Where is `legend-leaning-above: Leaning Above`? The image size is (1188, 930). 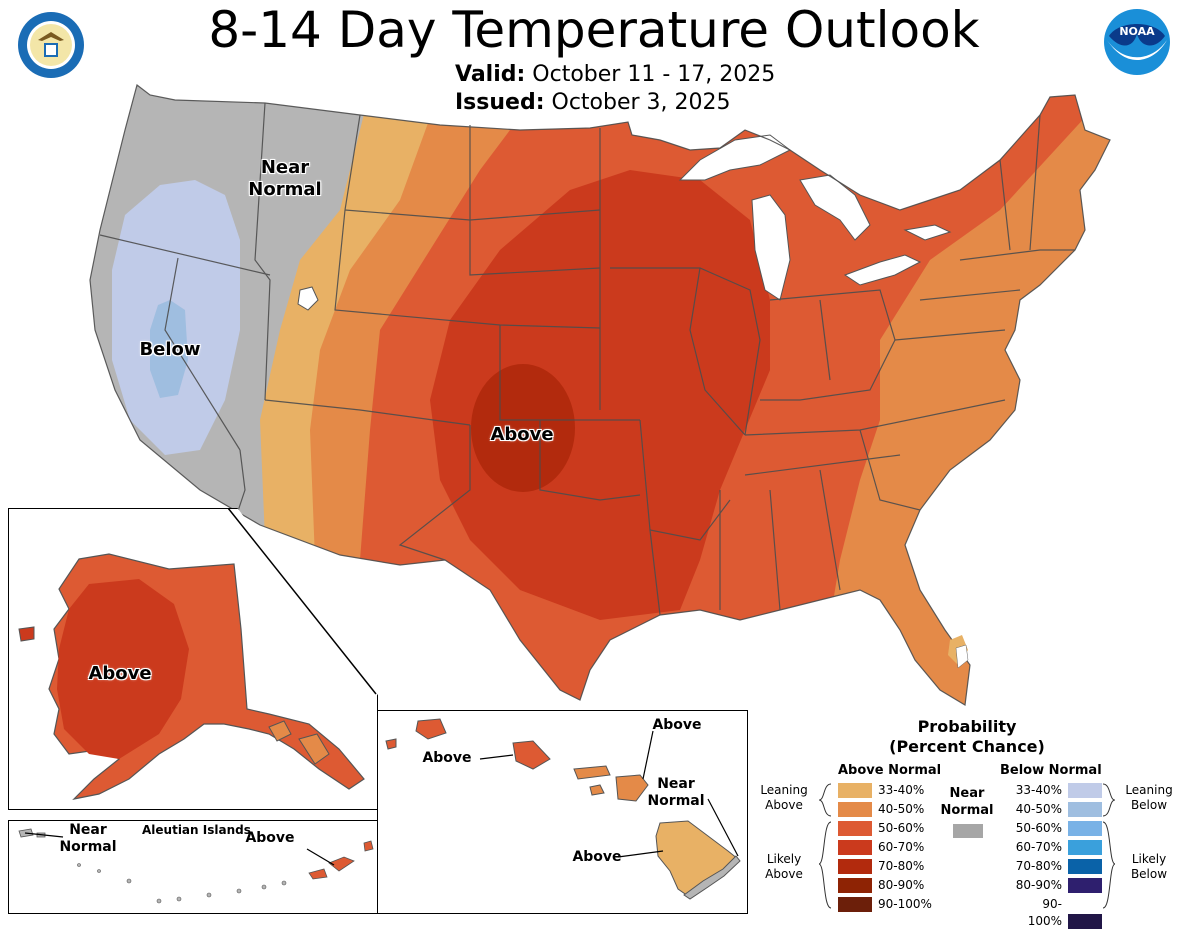
legend-leaning-above: Leaning Above is located at coordinates (784, 797).